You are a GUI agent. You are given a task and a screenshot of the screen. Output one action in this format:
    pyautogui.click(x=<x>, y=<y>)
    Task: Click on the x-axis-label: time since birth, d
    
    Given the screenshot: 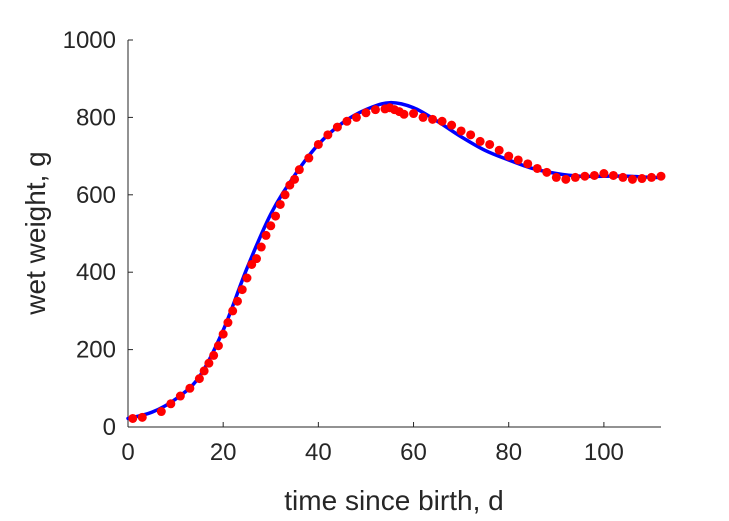 What is the action you would take?
    pyautogui.click(x=393, y=500)
    